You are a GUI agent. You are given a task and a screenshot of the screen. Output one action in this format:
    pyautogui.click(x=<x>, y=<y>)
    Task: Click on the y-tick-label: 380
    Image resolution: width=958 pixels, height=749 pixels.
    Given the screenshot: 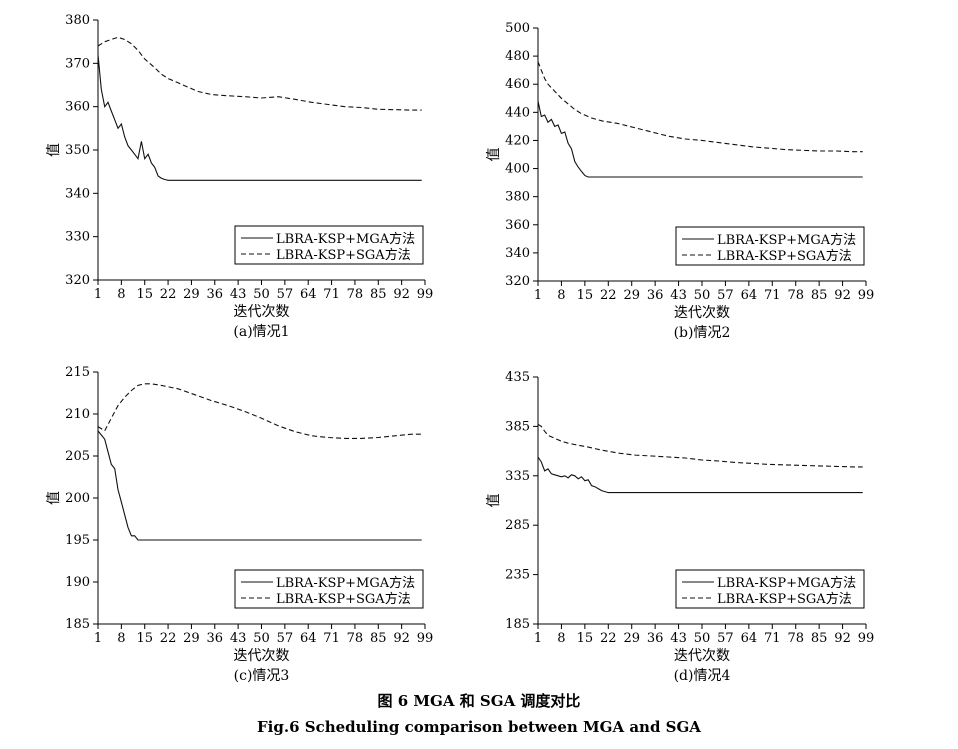 What is the action you would take?
    pyautogui.click(x=77, y=20)
    